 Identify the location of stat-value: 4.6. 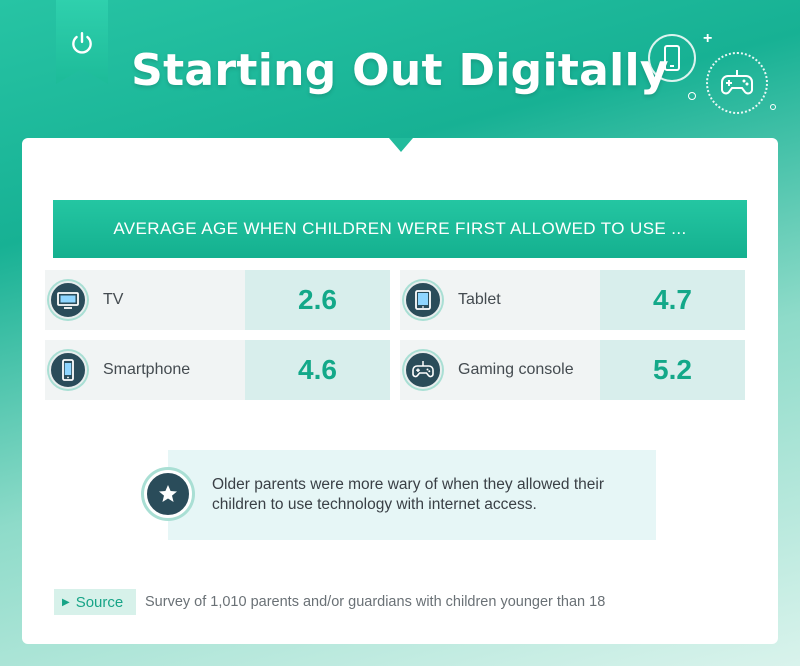
(317, 370).